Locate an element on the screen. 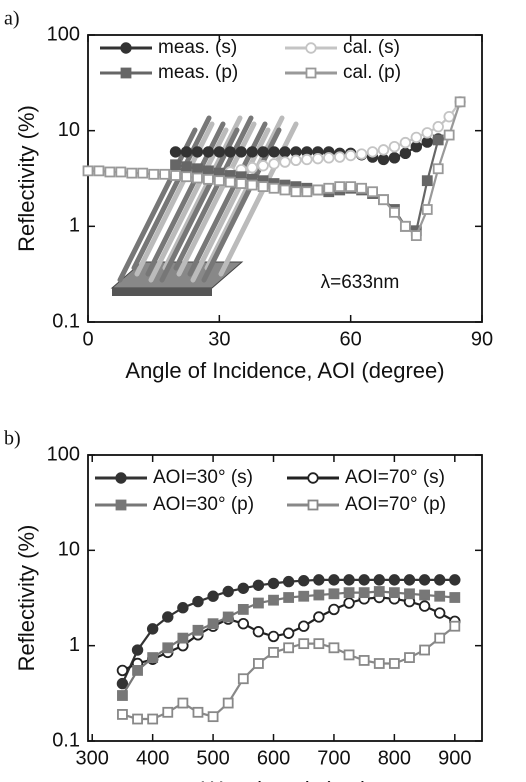  legend-label: AOI=30° (s) is located at coordinates (203, 477).